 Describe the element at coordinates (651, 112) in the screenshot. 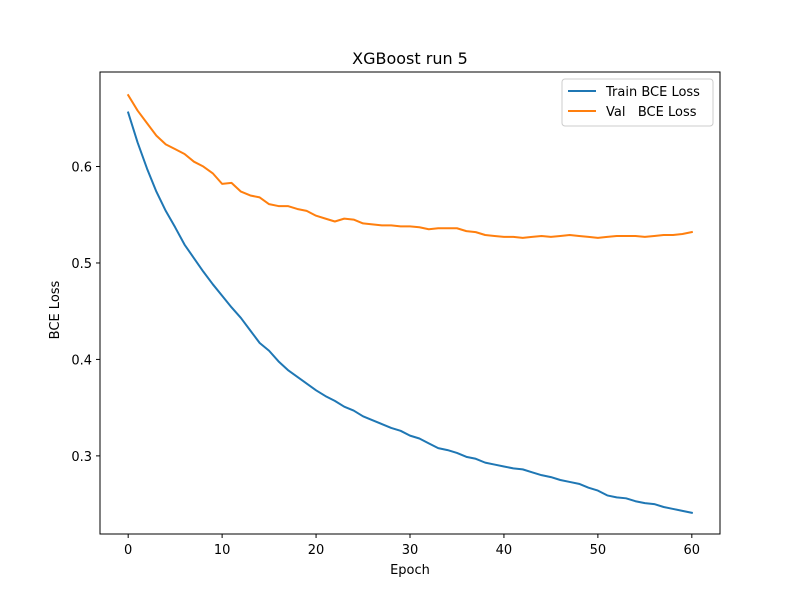

I see `legend-label: Val BCE Loss` at that location.